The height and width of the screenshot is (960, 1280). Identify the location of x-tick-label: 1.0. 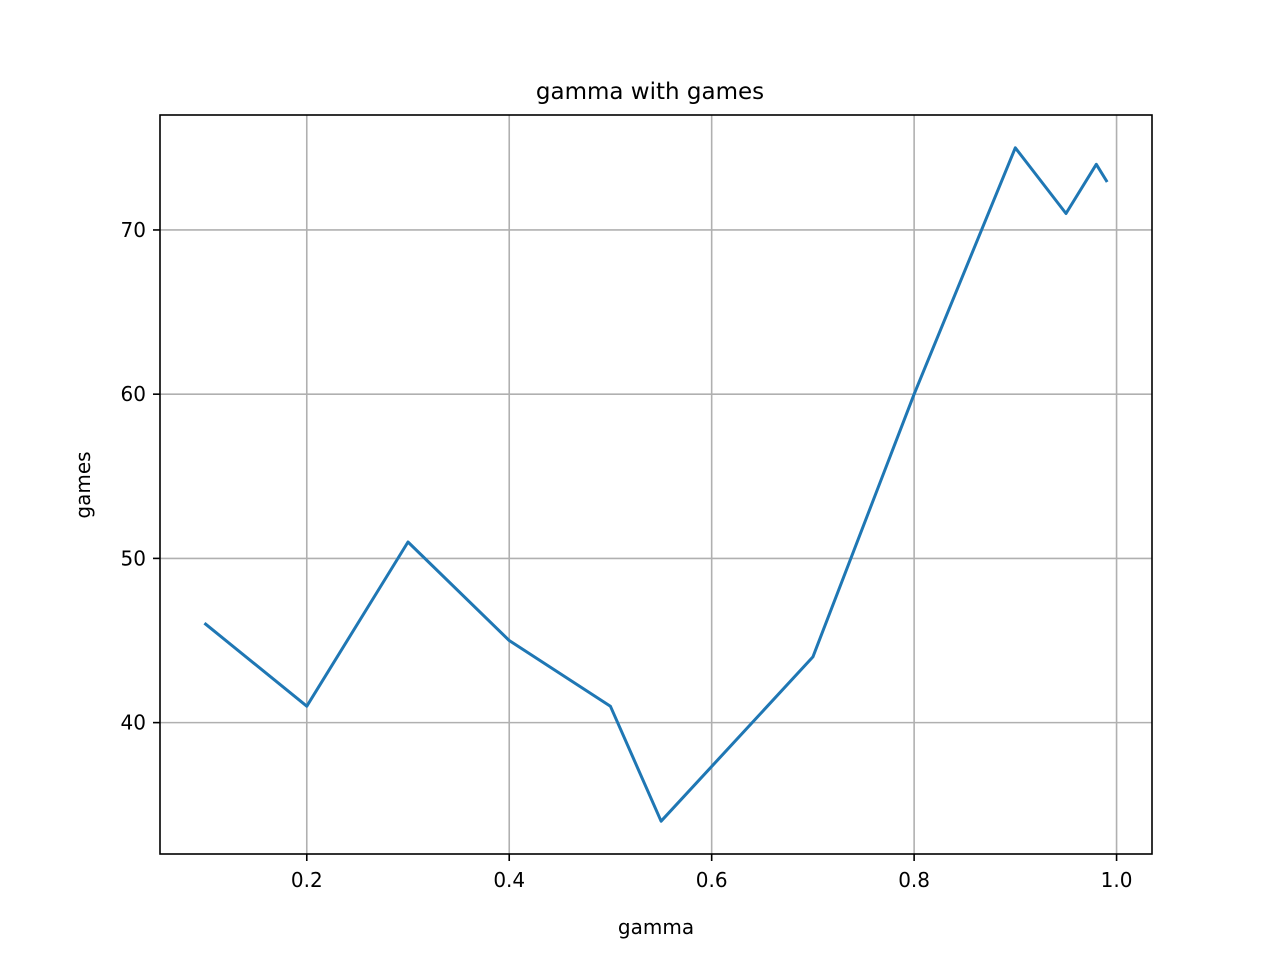
(1117, 880).